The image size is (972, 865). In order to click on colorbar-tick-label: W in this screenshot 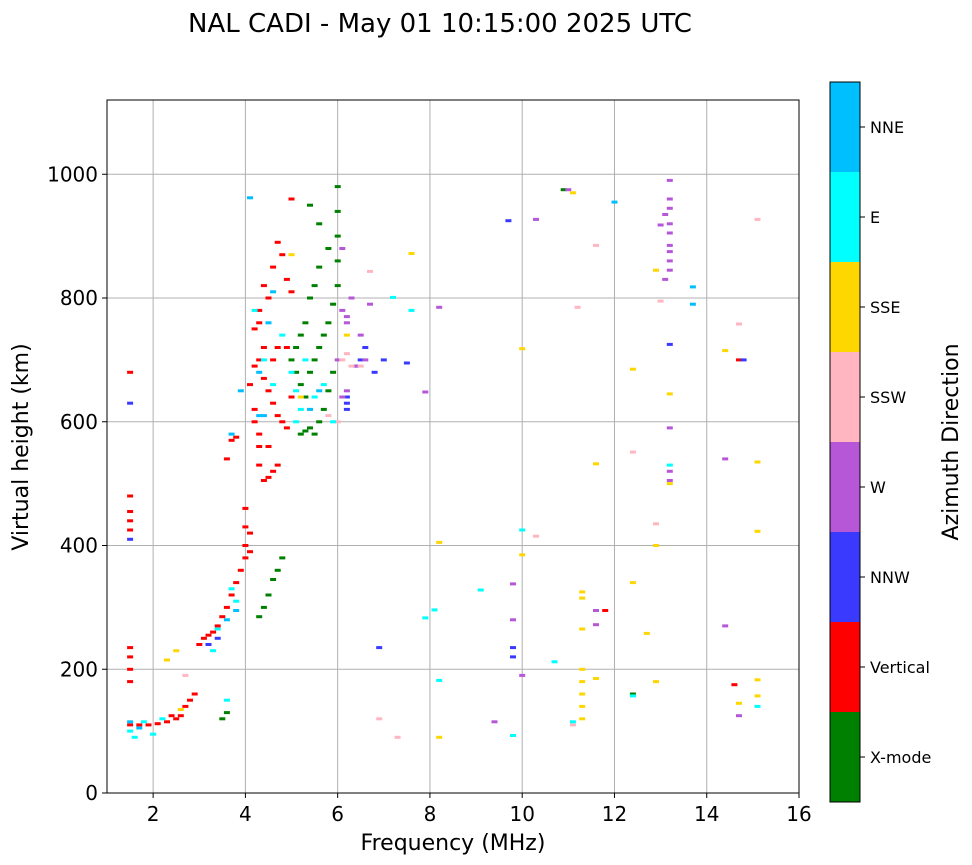, I will do `click(878, 487)`.